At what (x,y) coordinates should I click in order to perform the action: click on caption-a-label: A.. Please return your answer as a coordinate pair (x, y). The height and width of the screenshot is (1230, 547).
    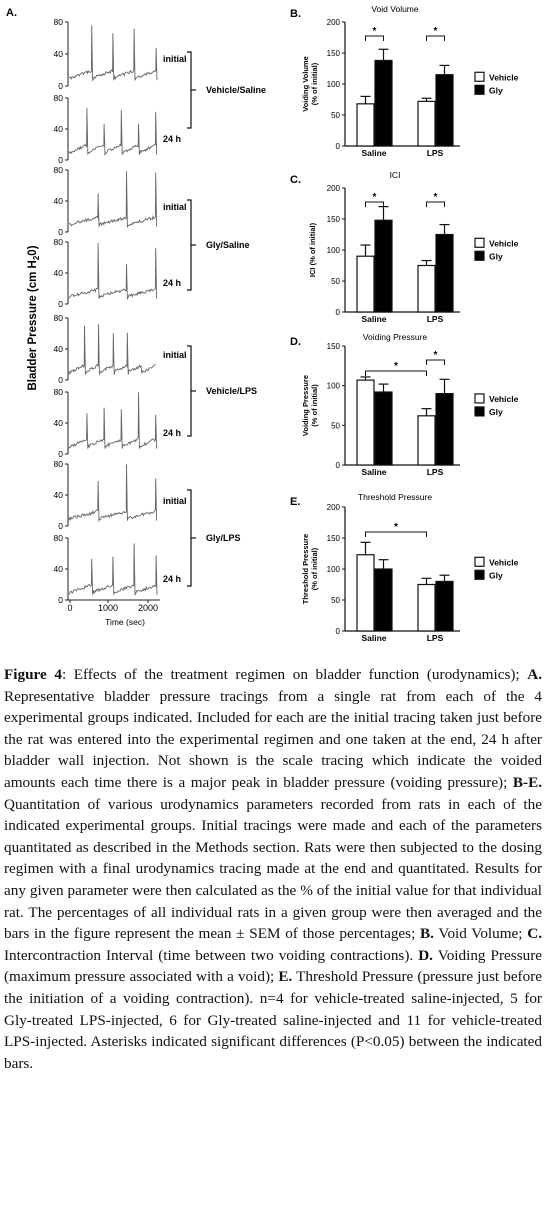
    Looking at the image, I should click on (534, 674).